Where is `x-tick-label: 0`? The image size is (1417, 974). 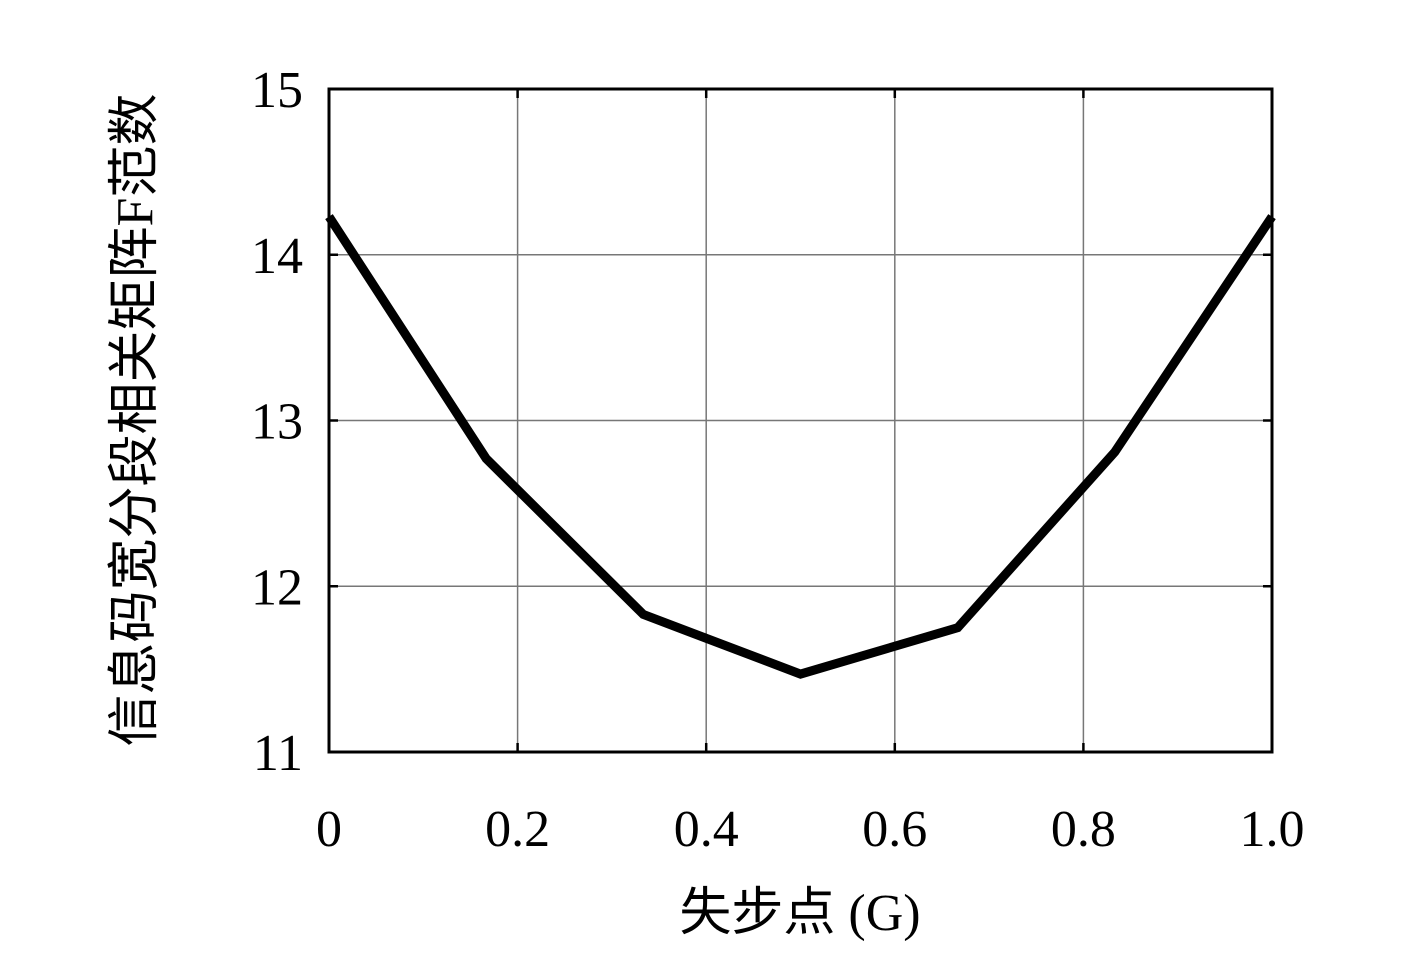 x-tick-label: 0 is located at coordinates (329, 829).